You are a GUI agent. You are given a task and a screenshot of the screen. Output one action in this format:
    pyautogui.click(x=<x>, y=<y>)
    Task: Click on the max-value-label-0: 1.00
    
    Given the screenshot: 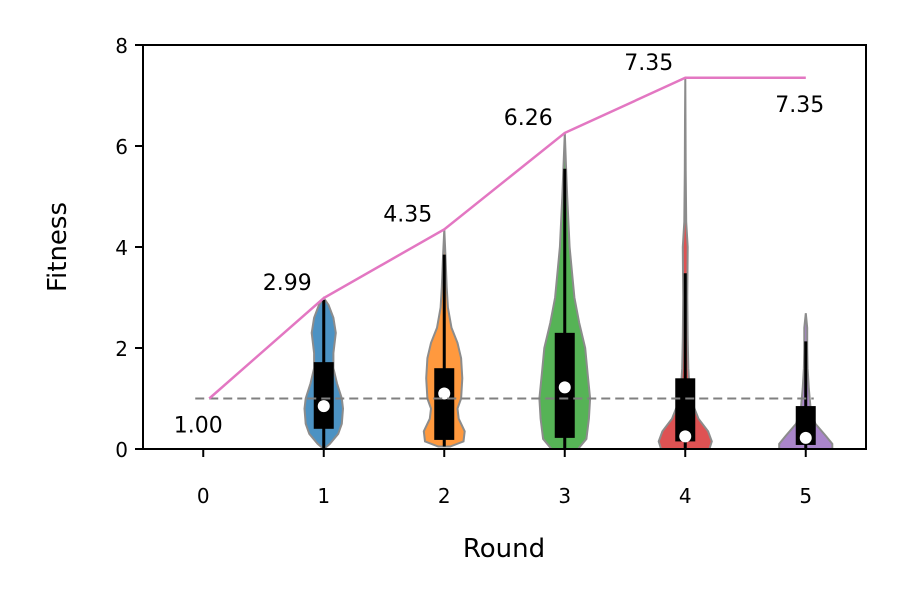 What is the action you would take?
    pyautogui.click(x=198, y=426)
    